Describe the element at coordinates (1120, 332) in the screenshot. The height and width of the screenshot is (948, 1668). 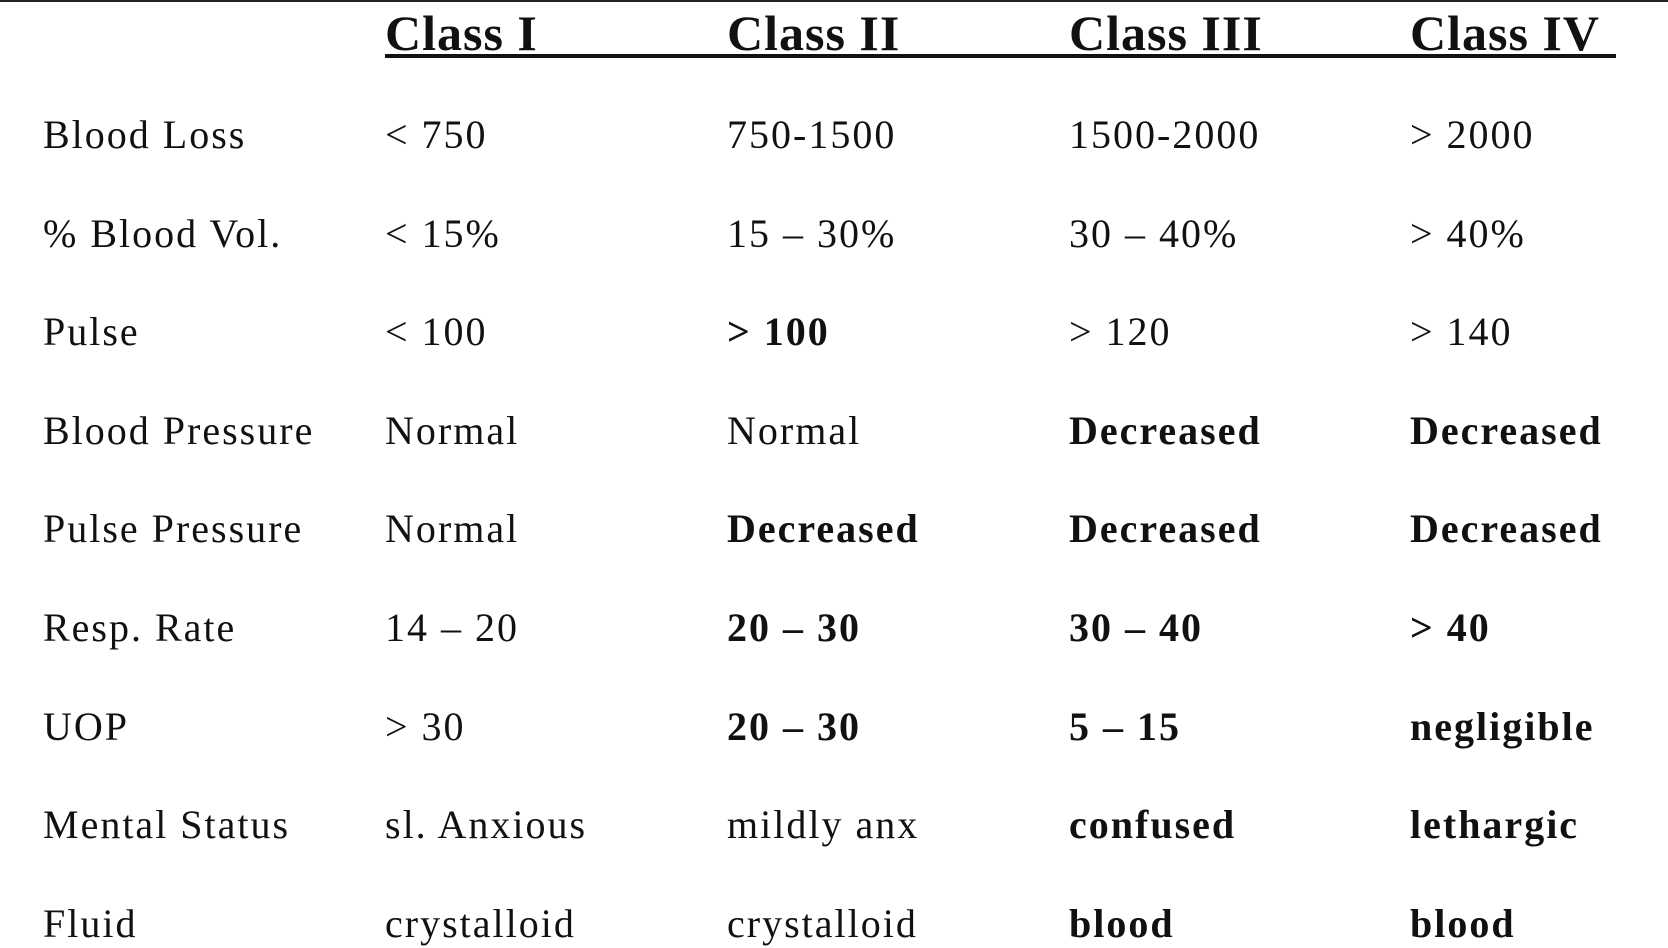
I see `cell: > 120` at that location.